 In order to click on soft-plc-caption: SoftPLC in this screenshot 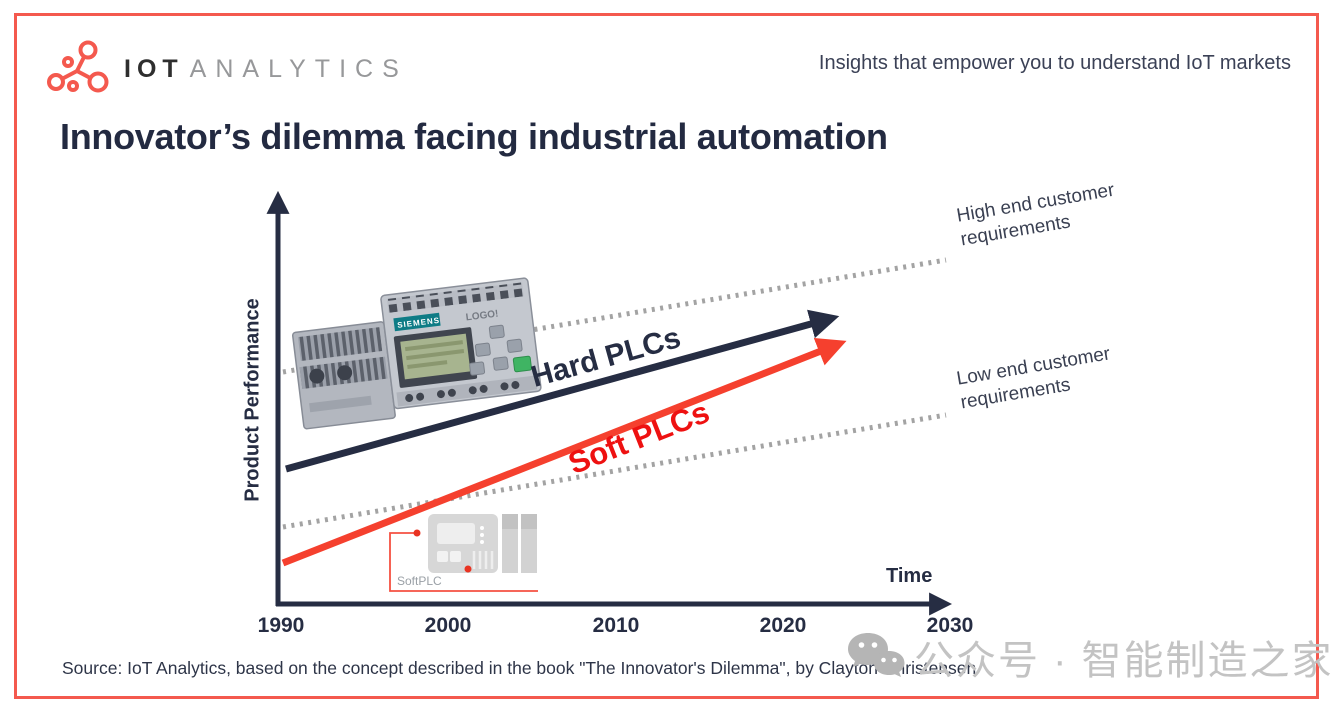, I will do `click(419, 581)`.